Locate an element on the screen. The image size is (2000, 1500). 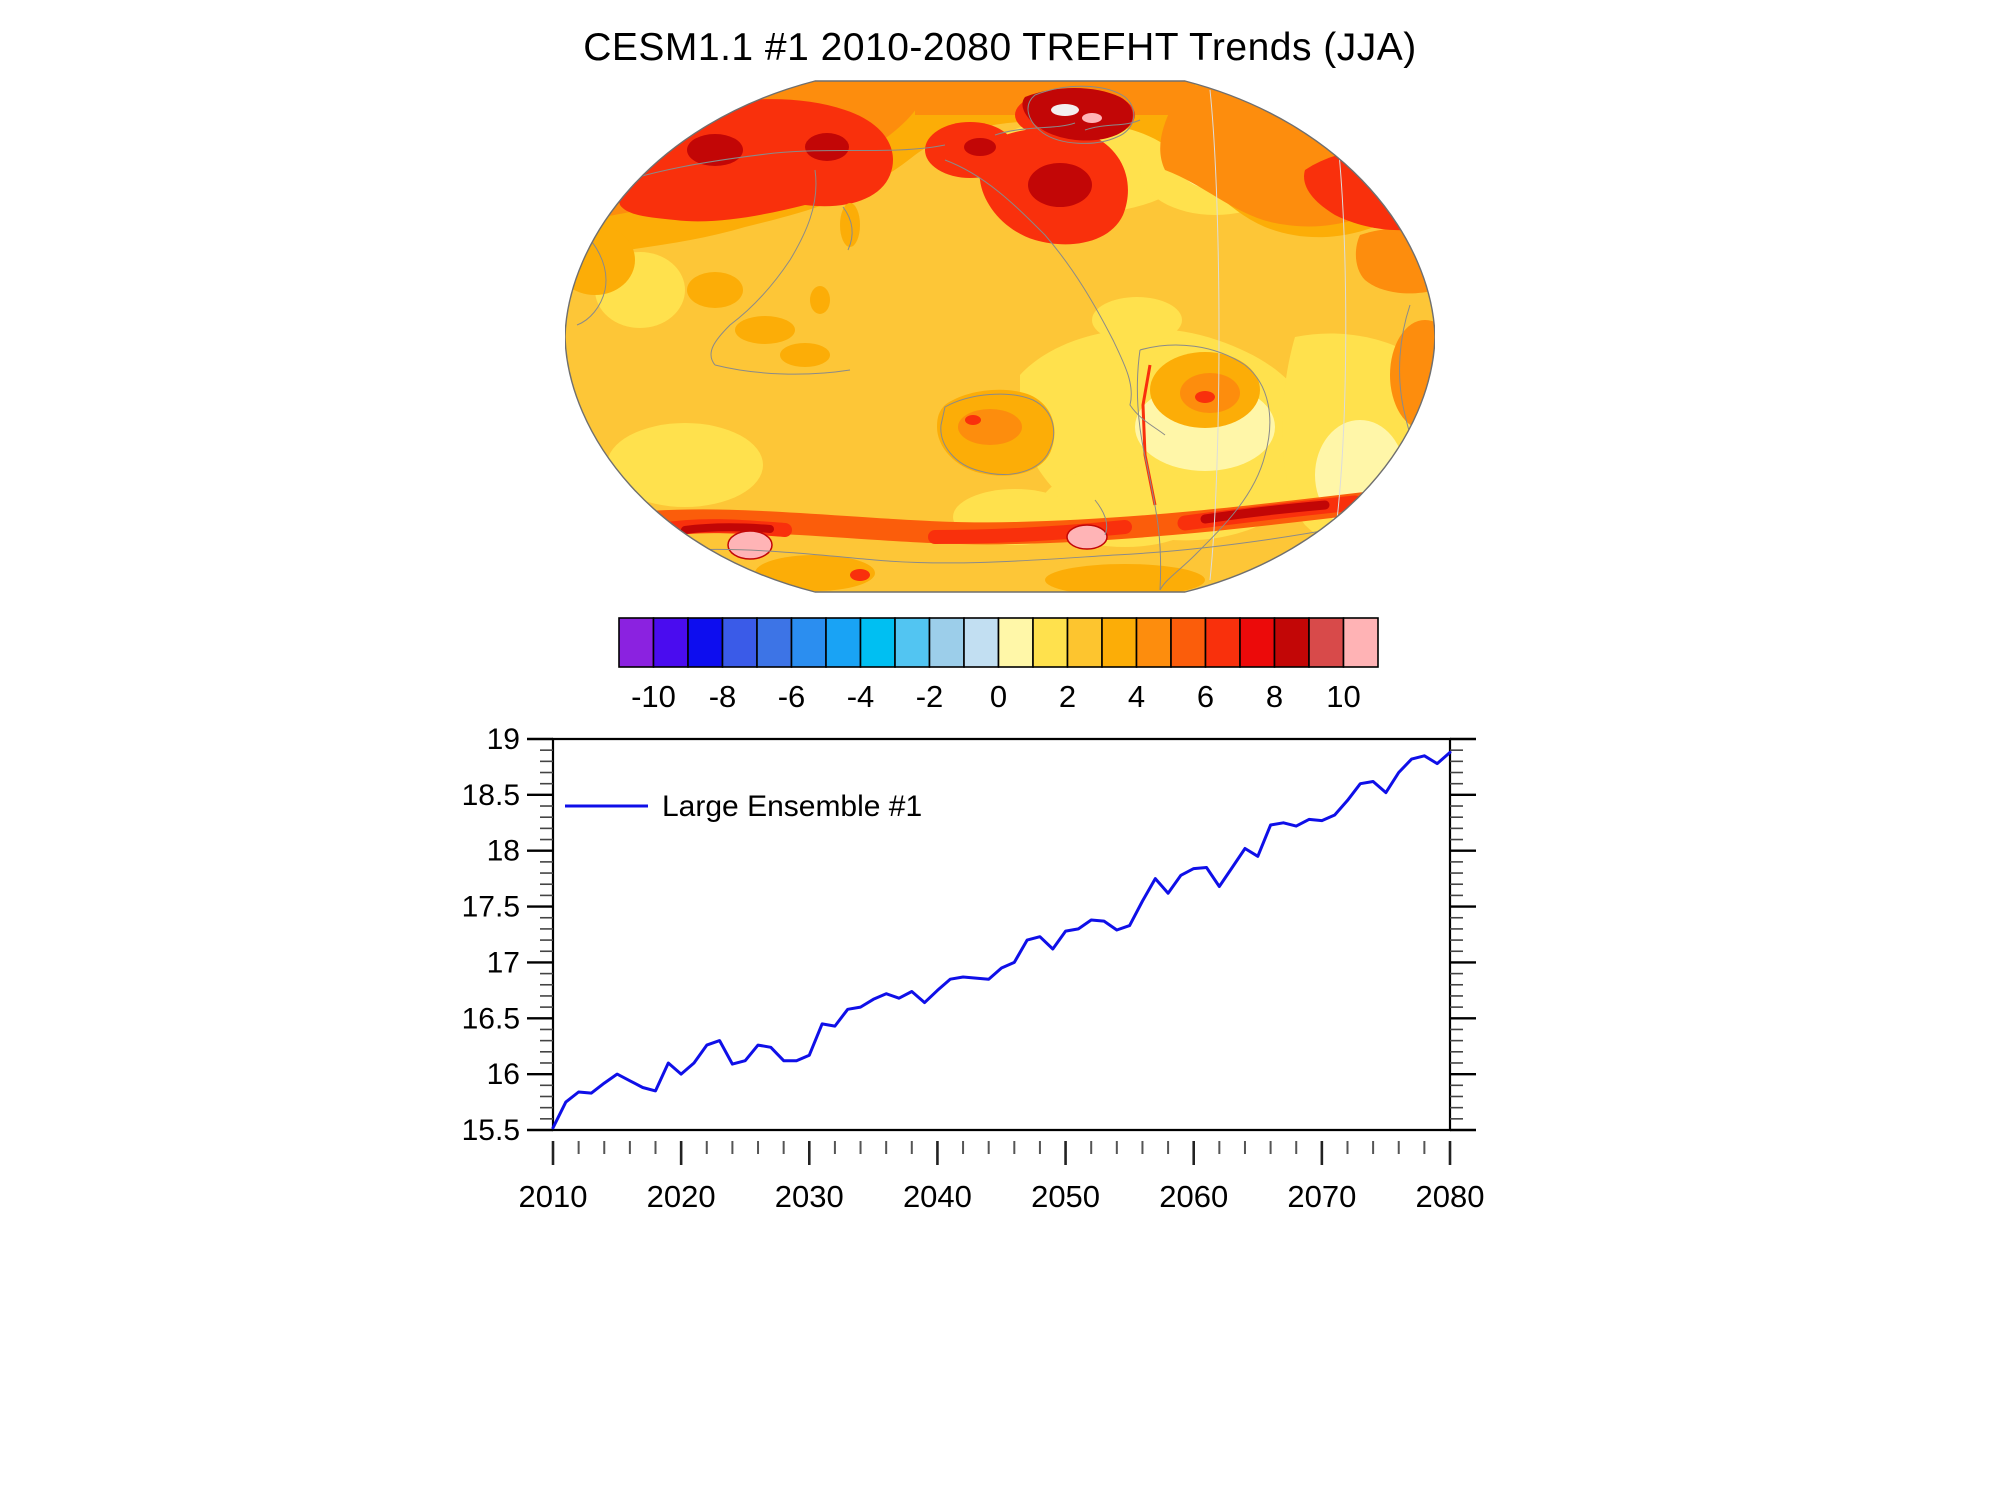
x-axis-labels: 2010 2020 2030 2040 2050 2060 2070 2080 is located at coordinates (1002, 1196).